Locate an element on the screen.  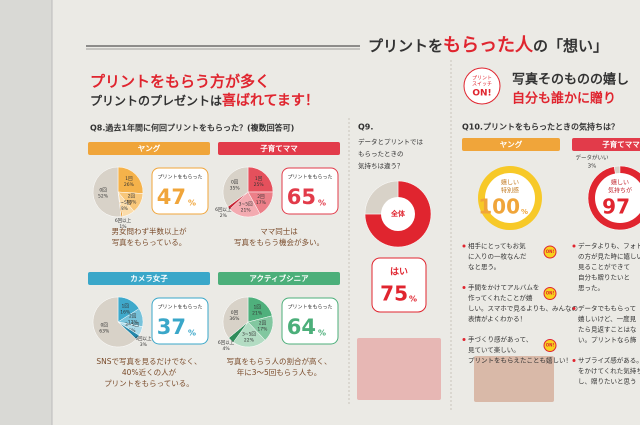
panel-caption: ママ同士は is located at coordinates (279, 231).